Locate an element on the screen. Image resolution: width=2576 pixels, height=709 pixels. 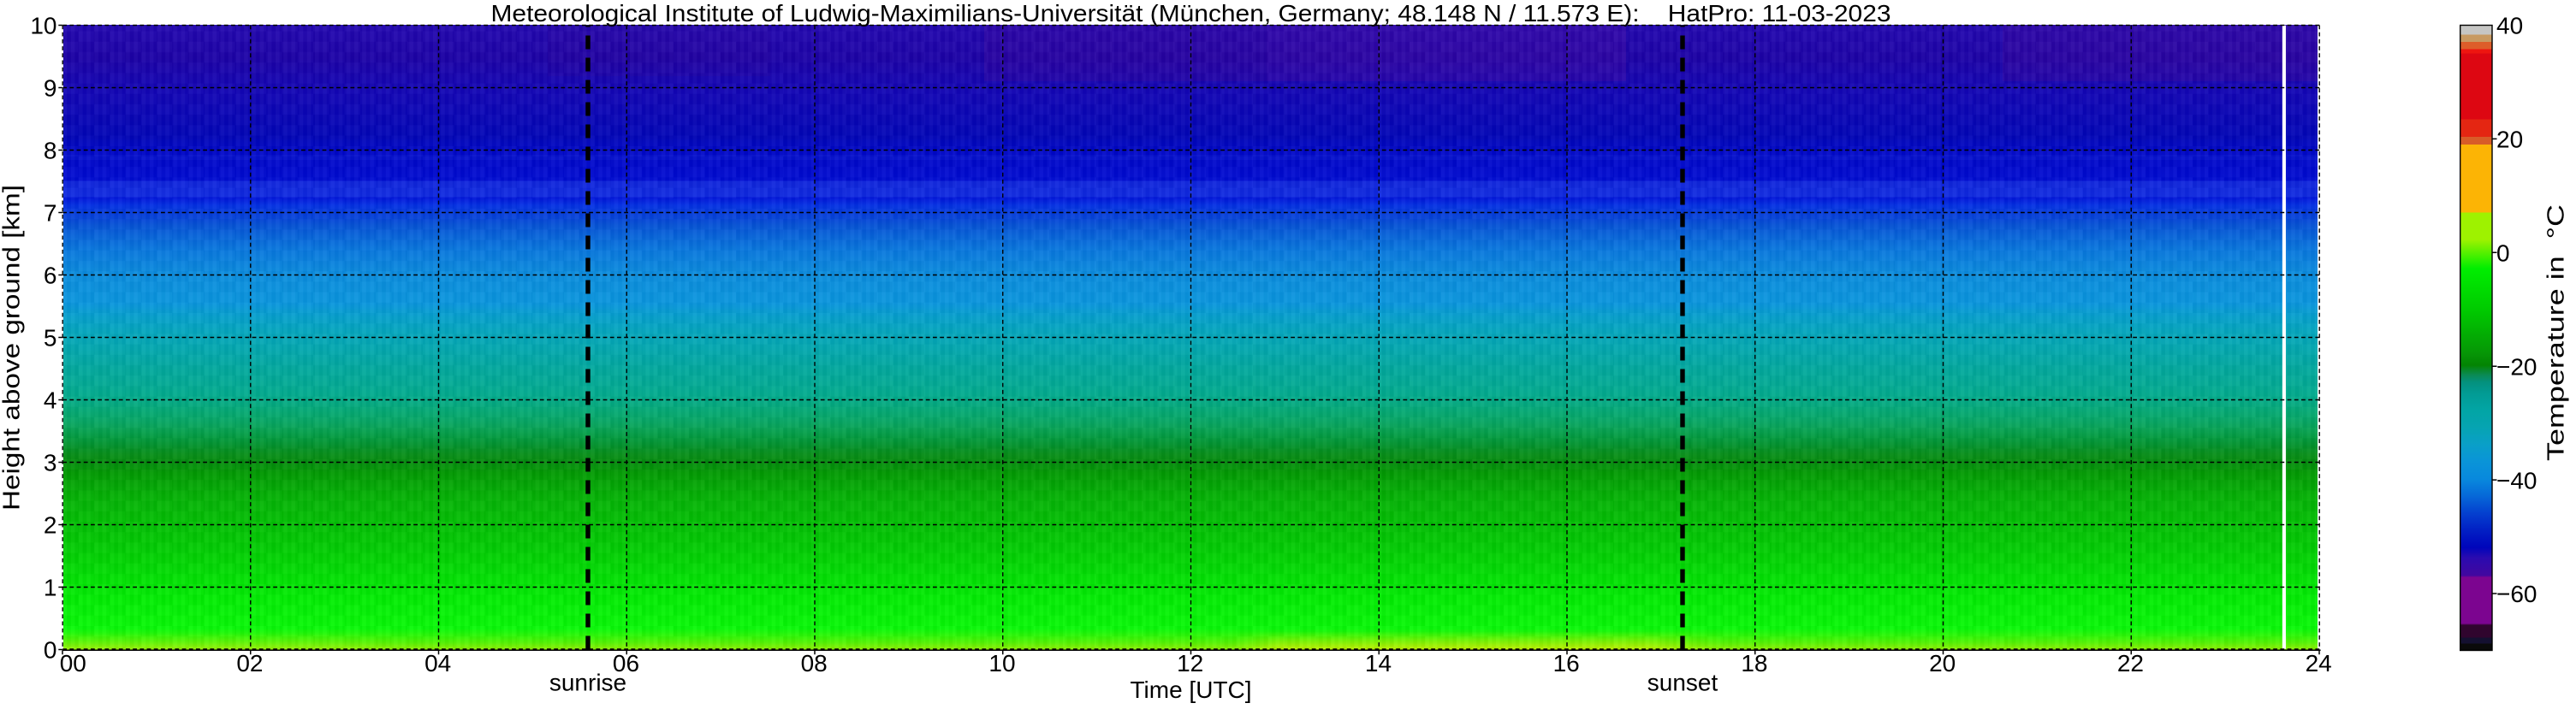
svg-text: Time [UTC] is located at coordinates (1190, 690).